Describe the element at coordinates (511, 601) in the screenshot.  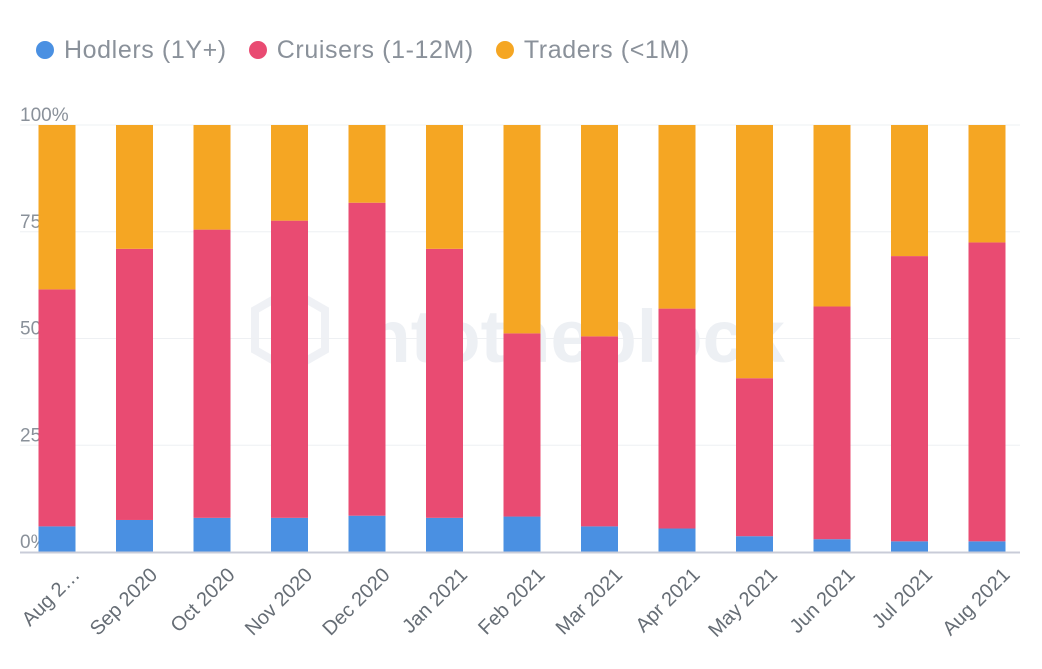
I see `x-tick-label: Feb 2021` at that location.